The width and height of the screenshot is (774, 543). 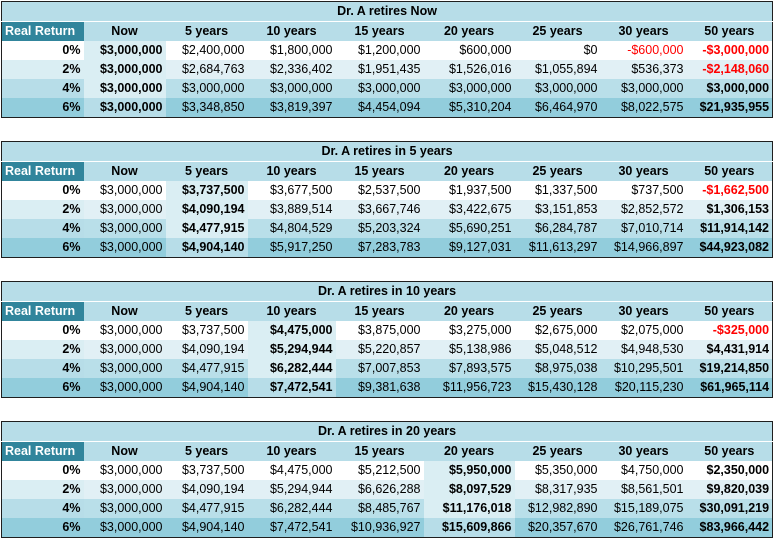 What do you see at coordinates (729, 508) in the screenshot?
I see `value-cell: $30,091,219` at bounding box center [729, 508].